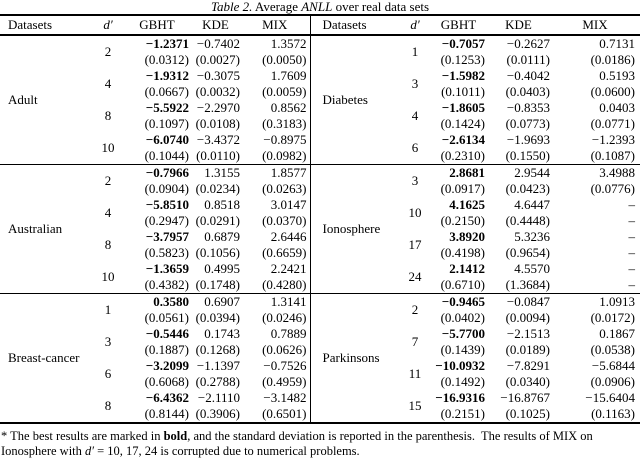 Image resolution: width=640 pixels, height=458 pixels. What do you see at coordinates (462, 220) in the screenshot?
I see `gbht-stddev: (0.2150)` at bounding box center [462, 220].